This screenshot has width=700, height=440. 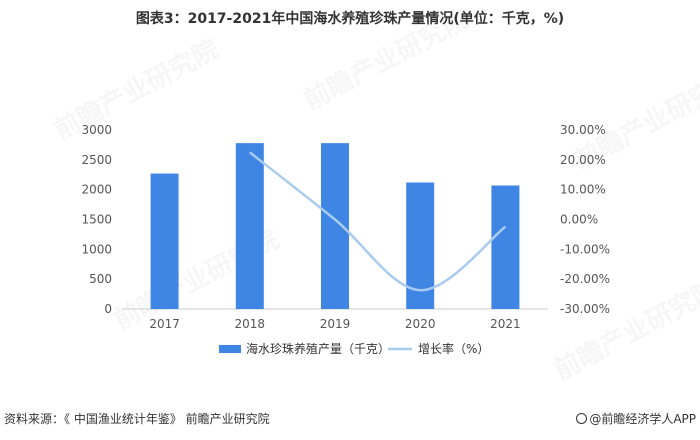 I want to click on x-tick-label: 2018, so click(x=250, y=324).